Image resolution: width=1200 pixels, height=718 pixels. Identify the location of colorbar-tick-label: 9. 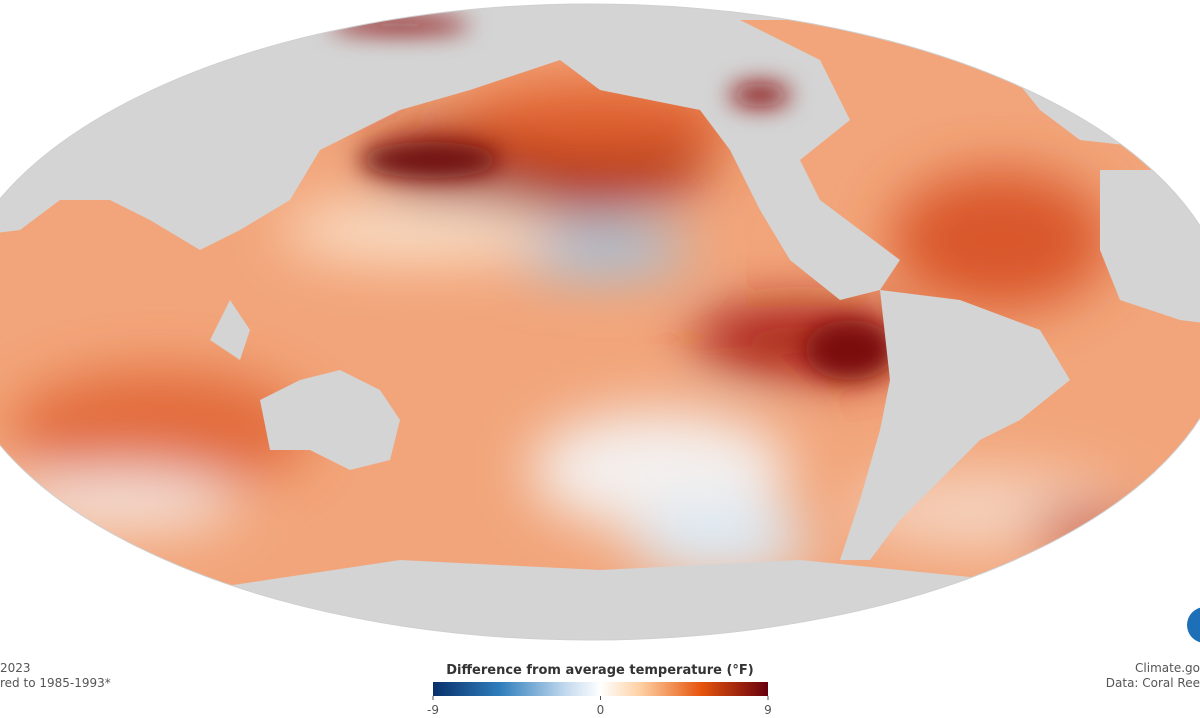
(768, 710).